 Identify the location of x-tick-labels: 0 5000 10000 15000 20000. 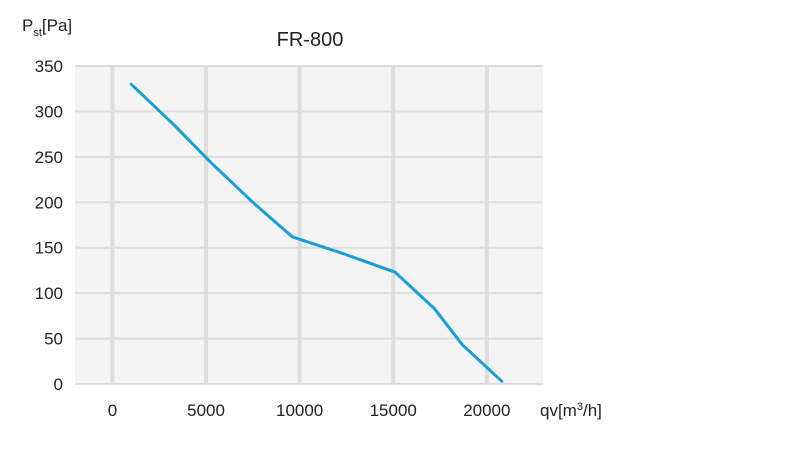
(309, 410).